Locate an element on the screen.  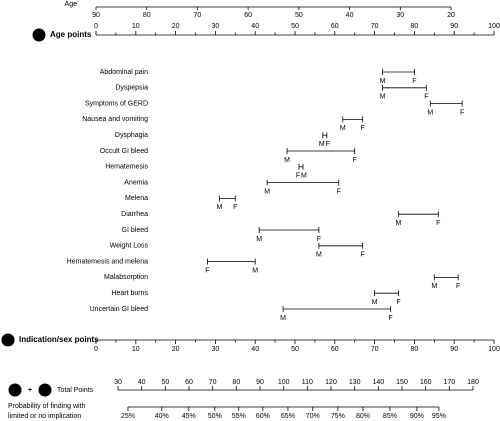
axis-title: Probability of finding with is located at coordinates (47, 406).